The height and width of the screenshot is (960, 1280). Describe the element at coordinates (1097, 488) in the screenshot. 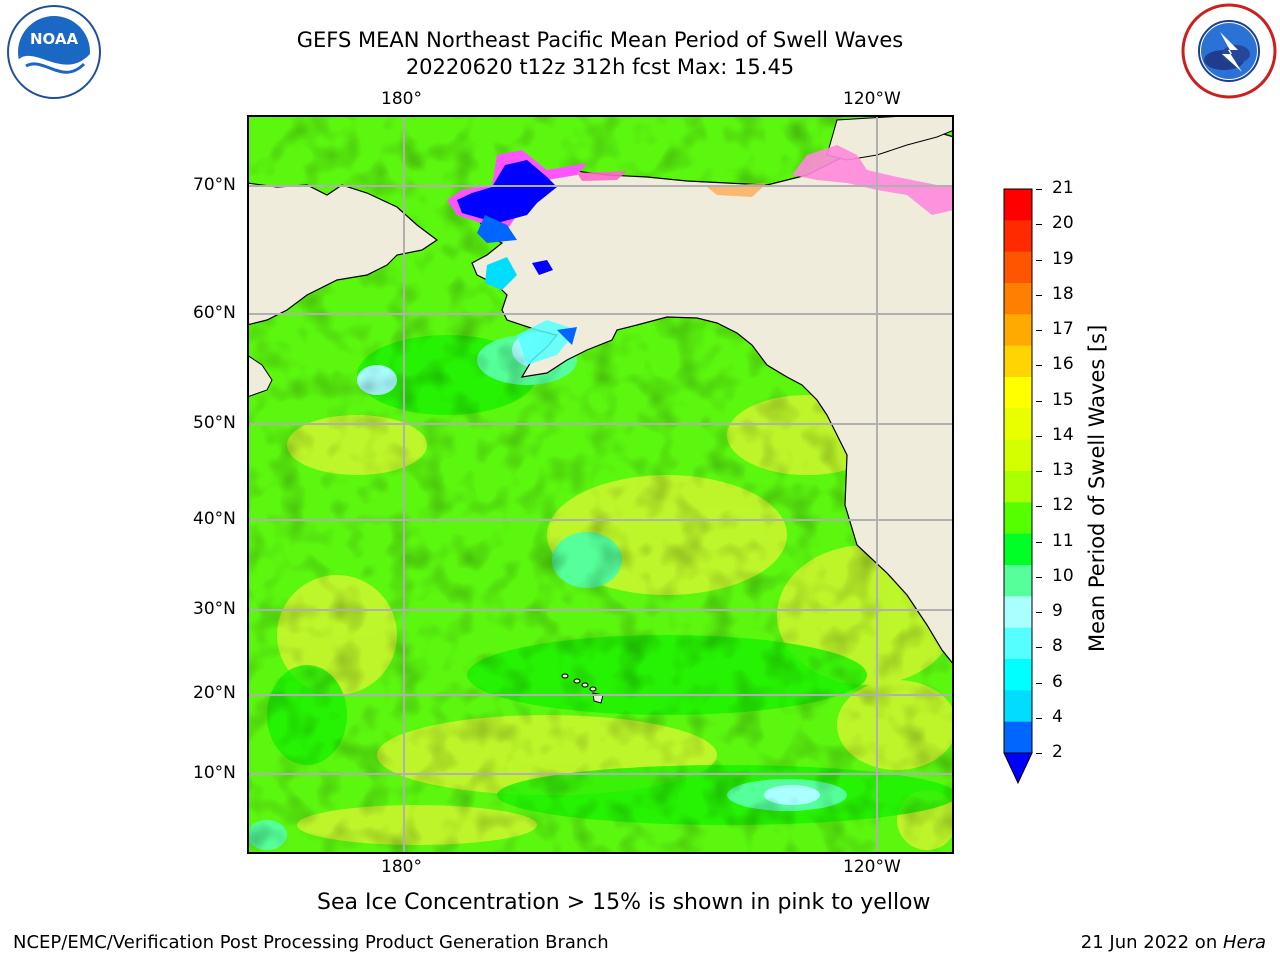

I see `colorbar-label: Mean Period of Swell Waves [s]` at that location.